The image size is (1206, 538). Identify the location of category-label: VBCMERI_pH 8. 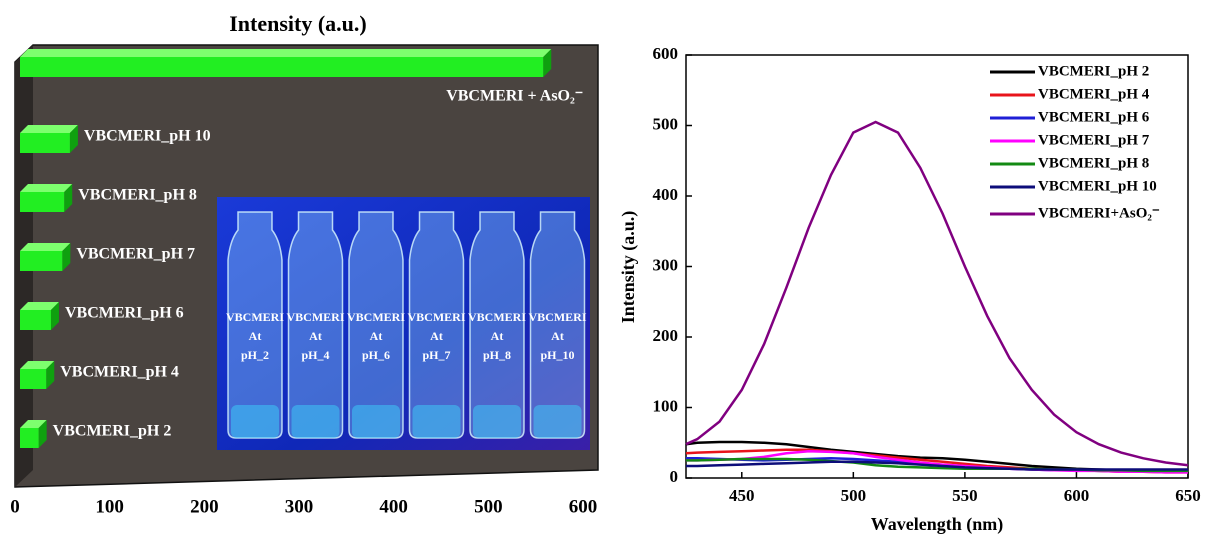
(137, 195).